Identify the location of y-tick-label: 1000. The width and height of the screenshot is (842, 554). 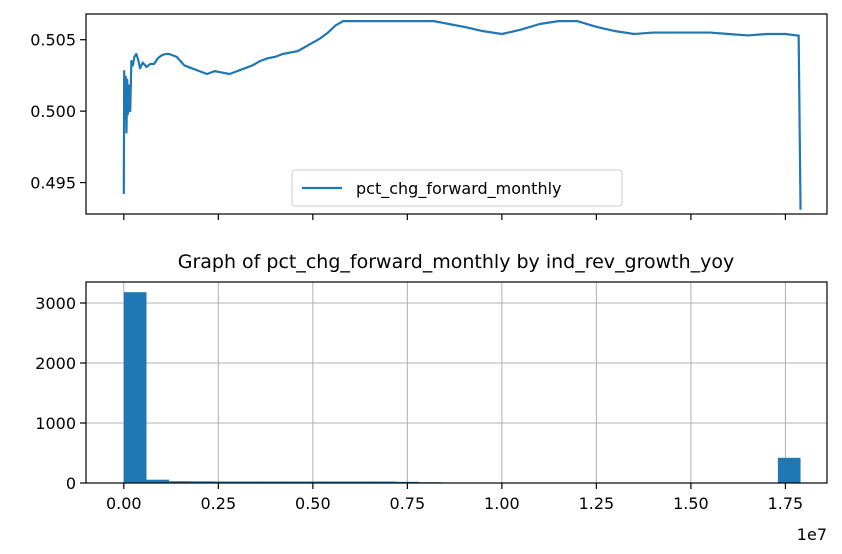
(55, 423).